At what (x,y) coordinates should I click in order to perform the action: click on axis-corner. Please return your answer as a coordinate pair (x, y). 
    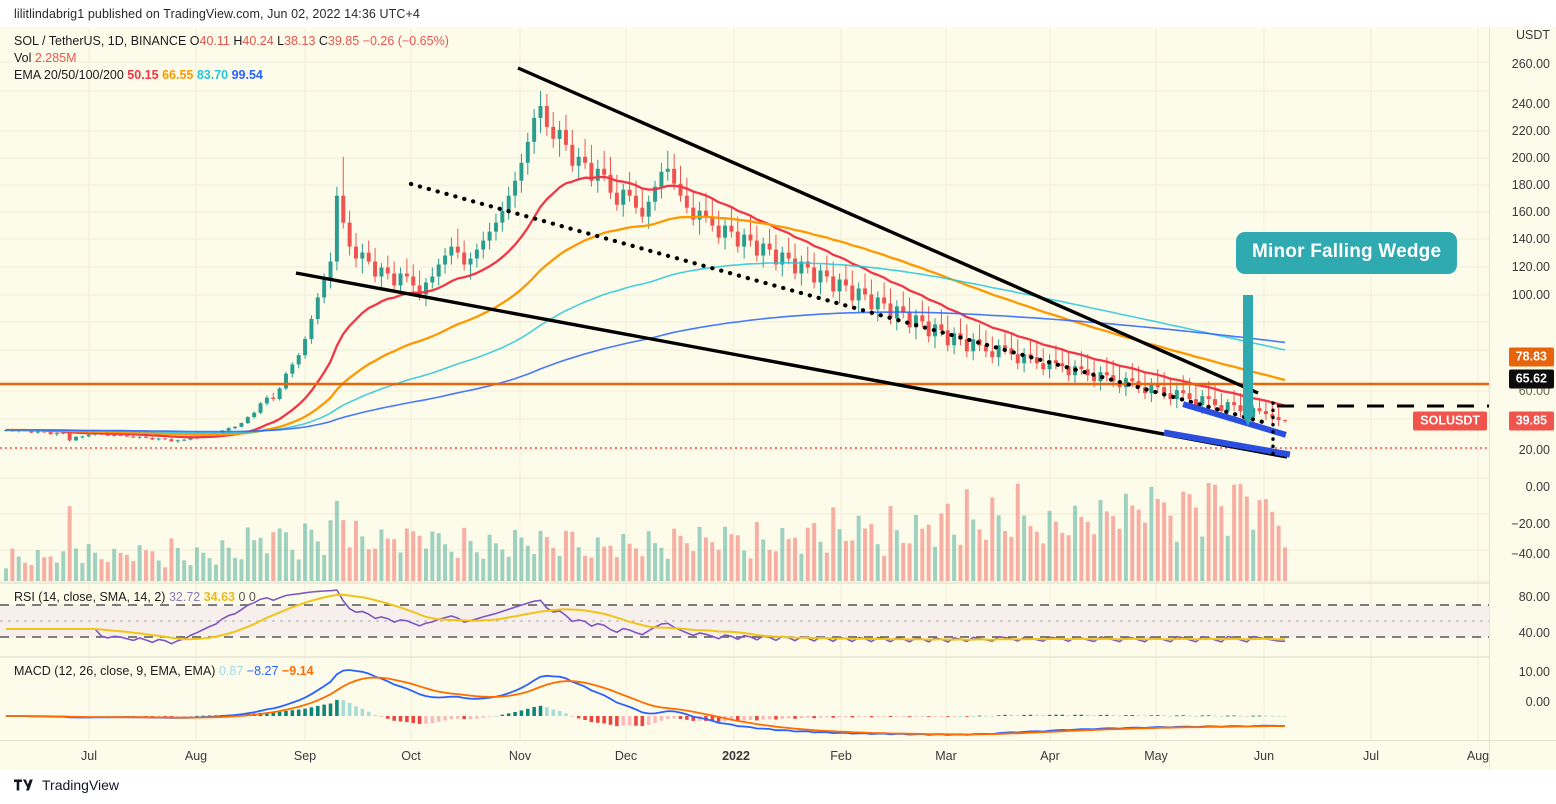
    Looking at the image, I should click on (1522, 755).